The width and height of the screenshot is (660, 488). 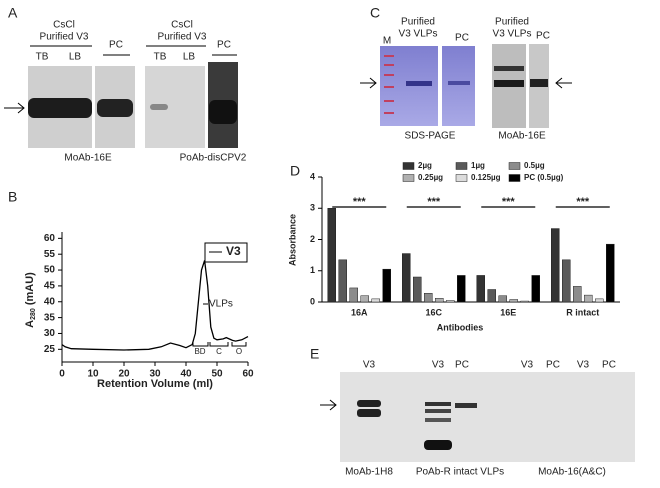 I want to click on header: V3 VLPs, so click(x=418, y=34).